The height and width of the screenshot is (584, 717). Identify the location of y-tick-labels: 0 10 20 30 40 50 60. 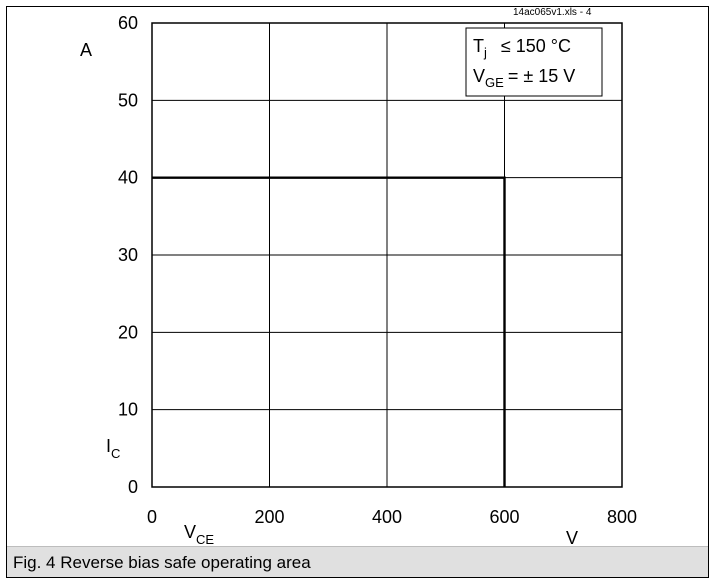
(128, 255).